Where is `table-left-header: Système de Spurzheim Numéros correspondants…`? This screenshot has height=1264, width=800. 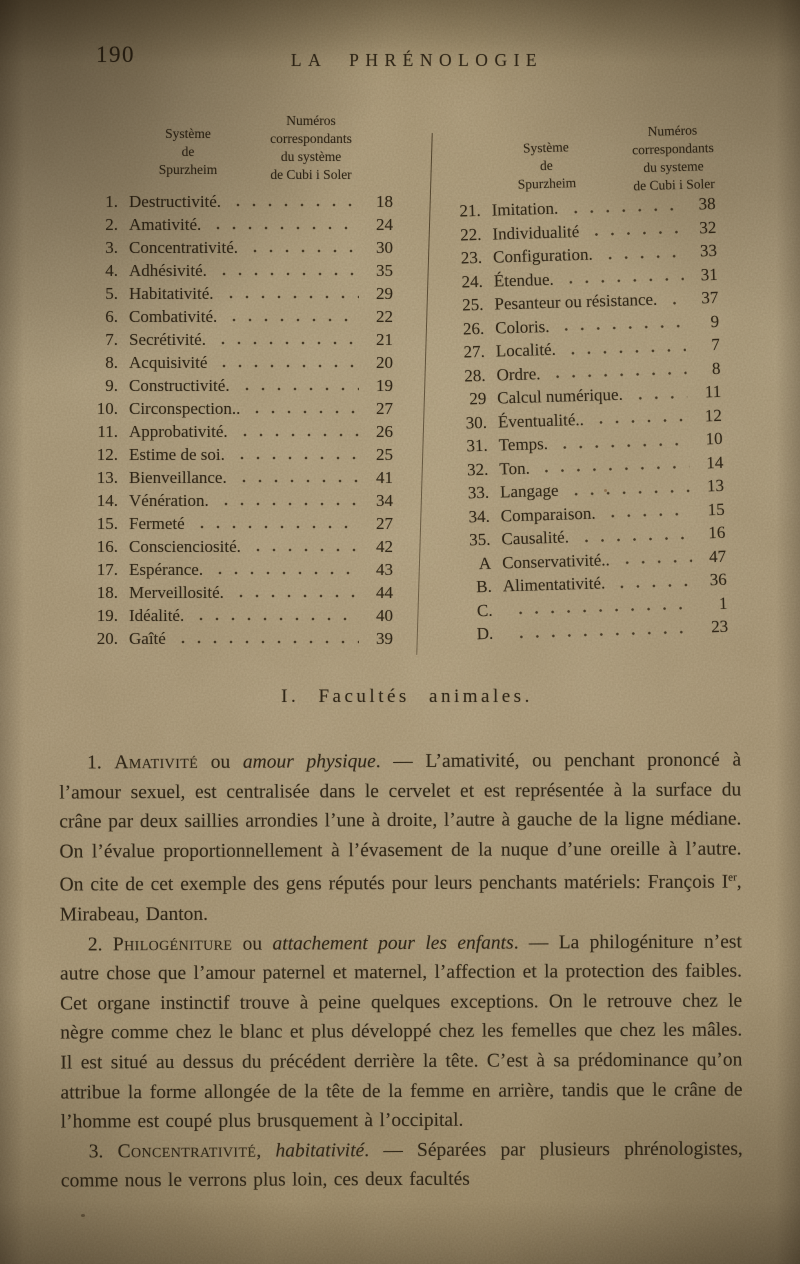
table-left-header: Système de Spurzheim Numéros correspondants… is located at coordinates (240, 151).